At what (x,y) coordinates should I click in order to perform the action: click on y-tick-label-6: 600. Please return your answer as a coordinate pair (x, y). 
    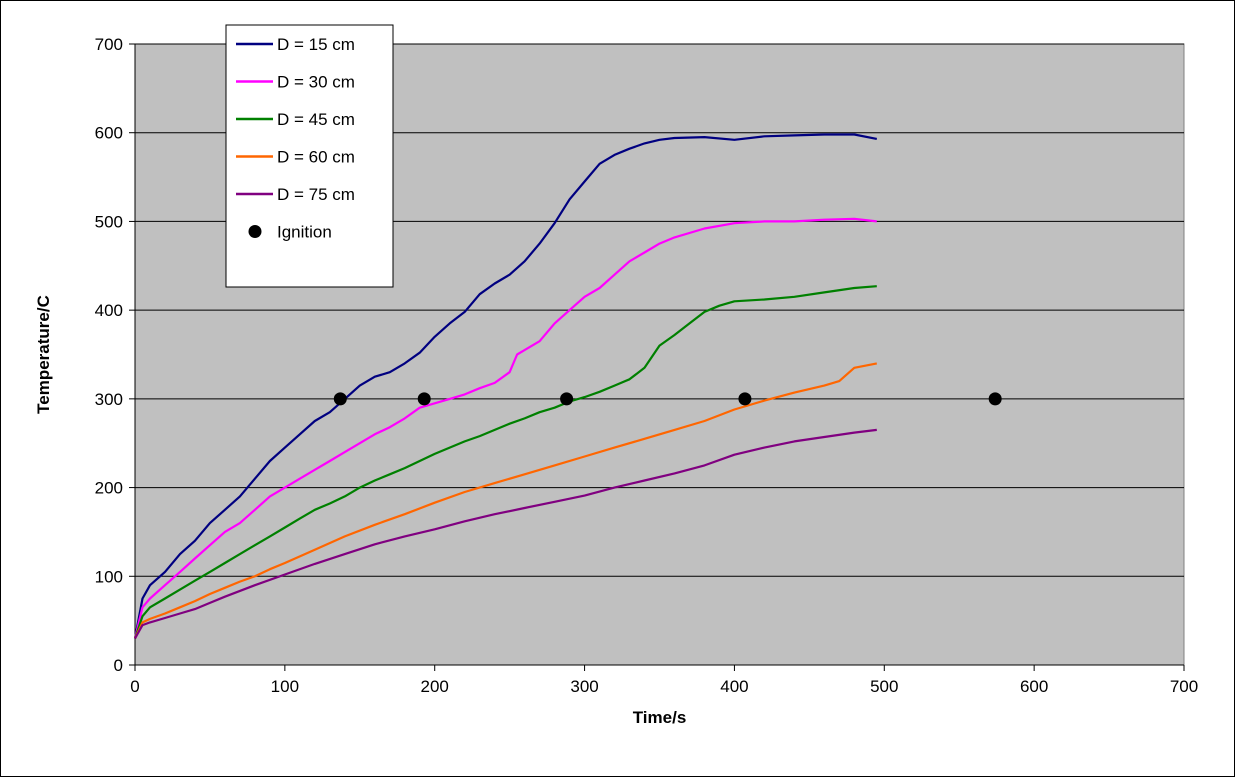
    Looking at the image, I should click on (109, 133).